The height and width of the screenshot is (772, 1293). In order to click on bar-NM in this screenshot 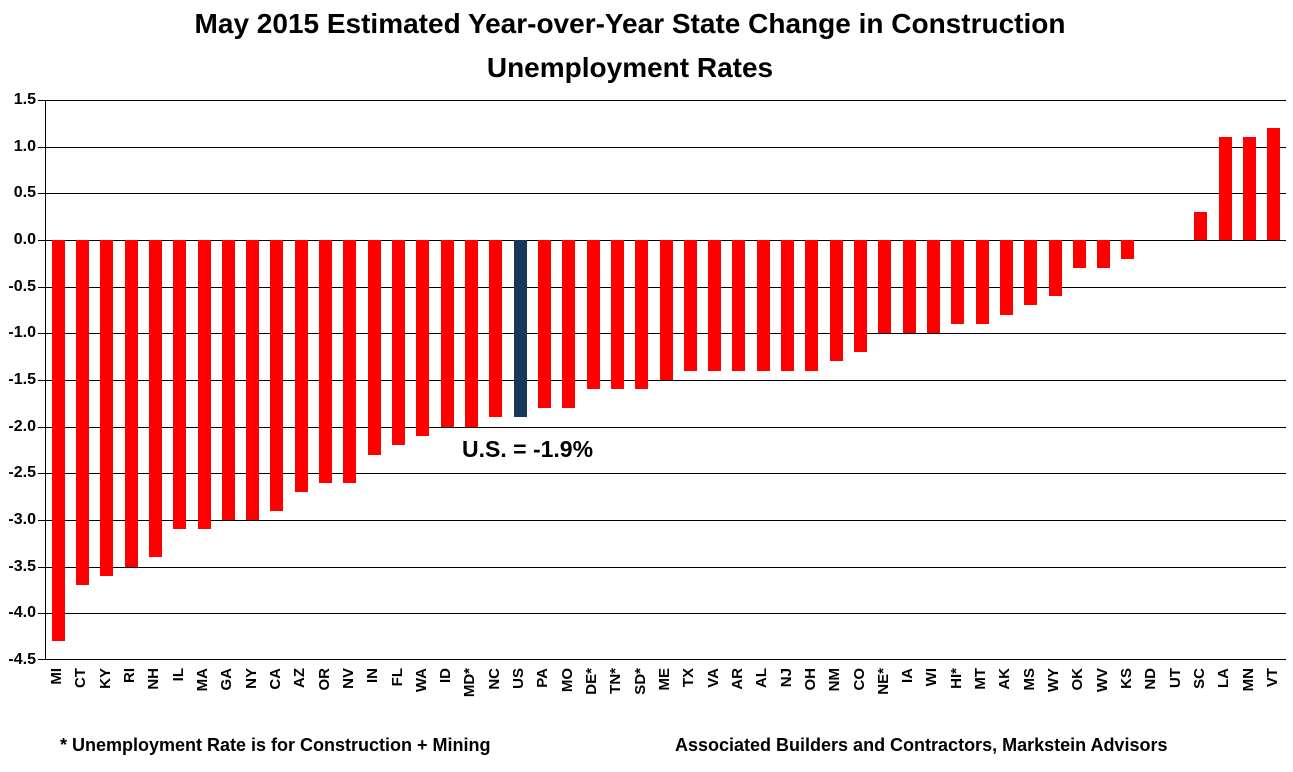, I will do `click(836, 301)`.